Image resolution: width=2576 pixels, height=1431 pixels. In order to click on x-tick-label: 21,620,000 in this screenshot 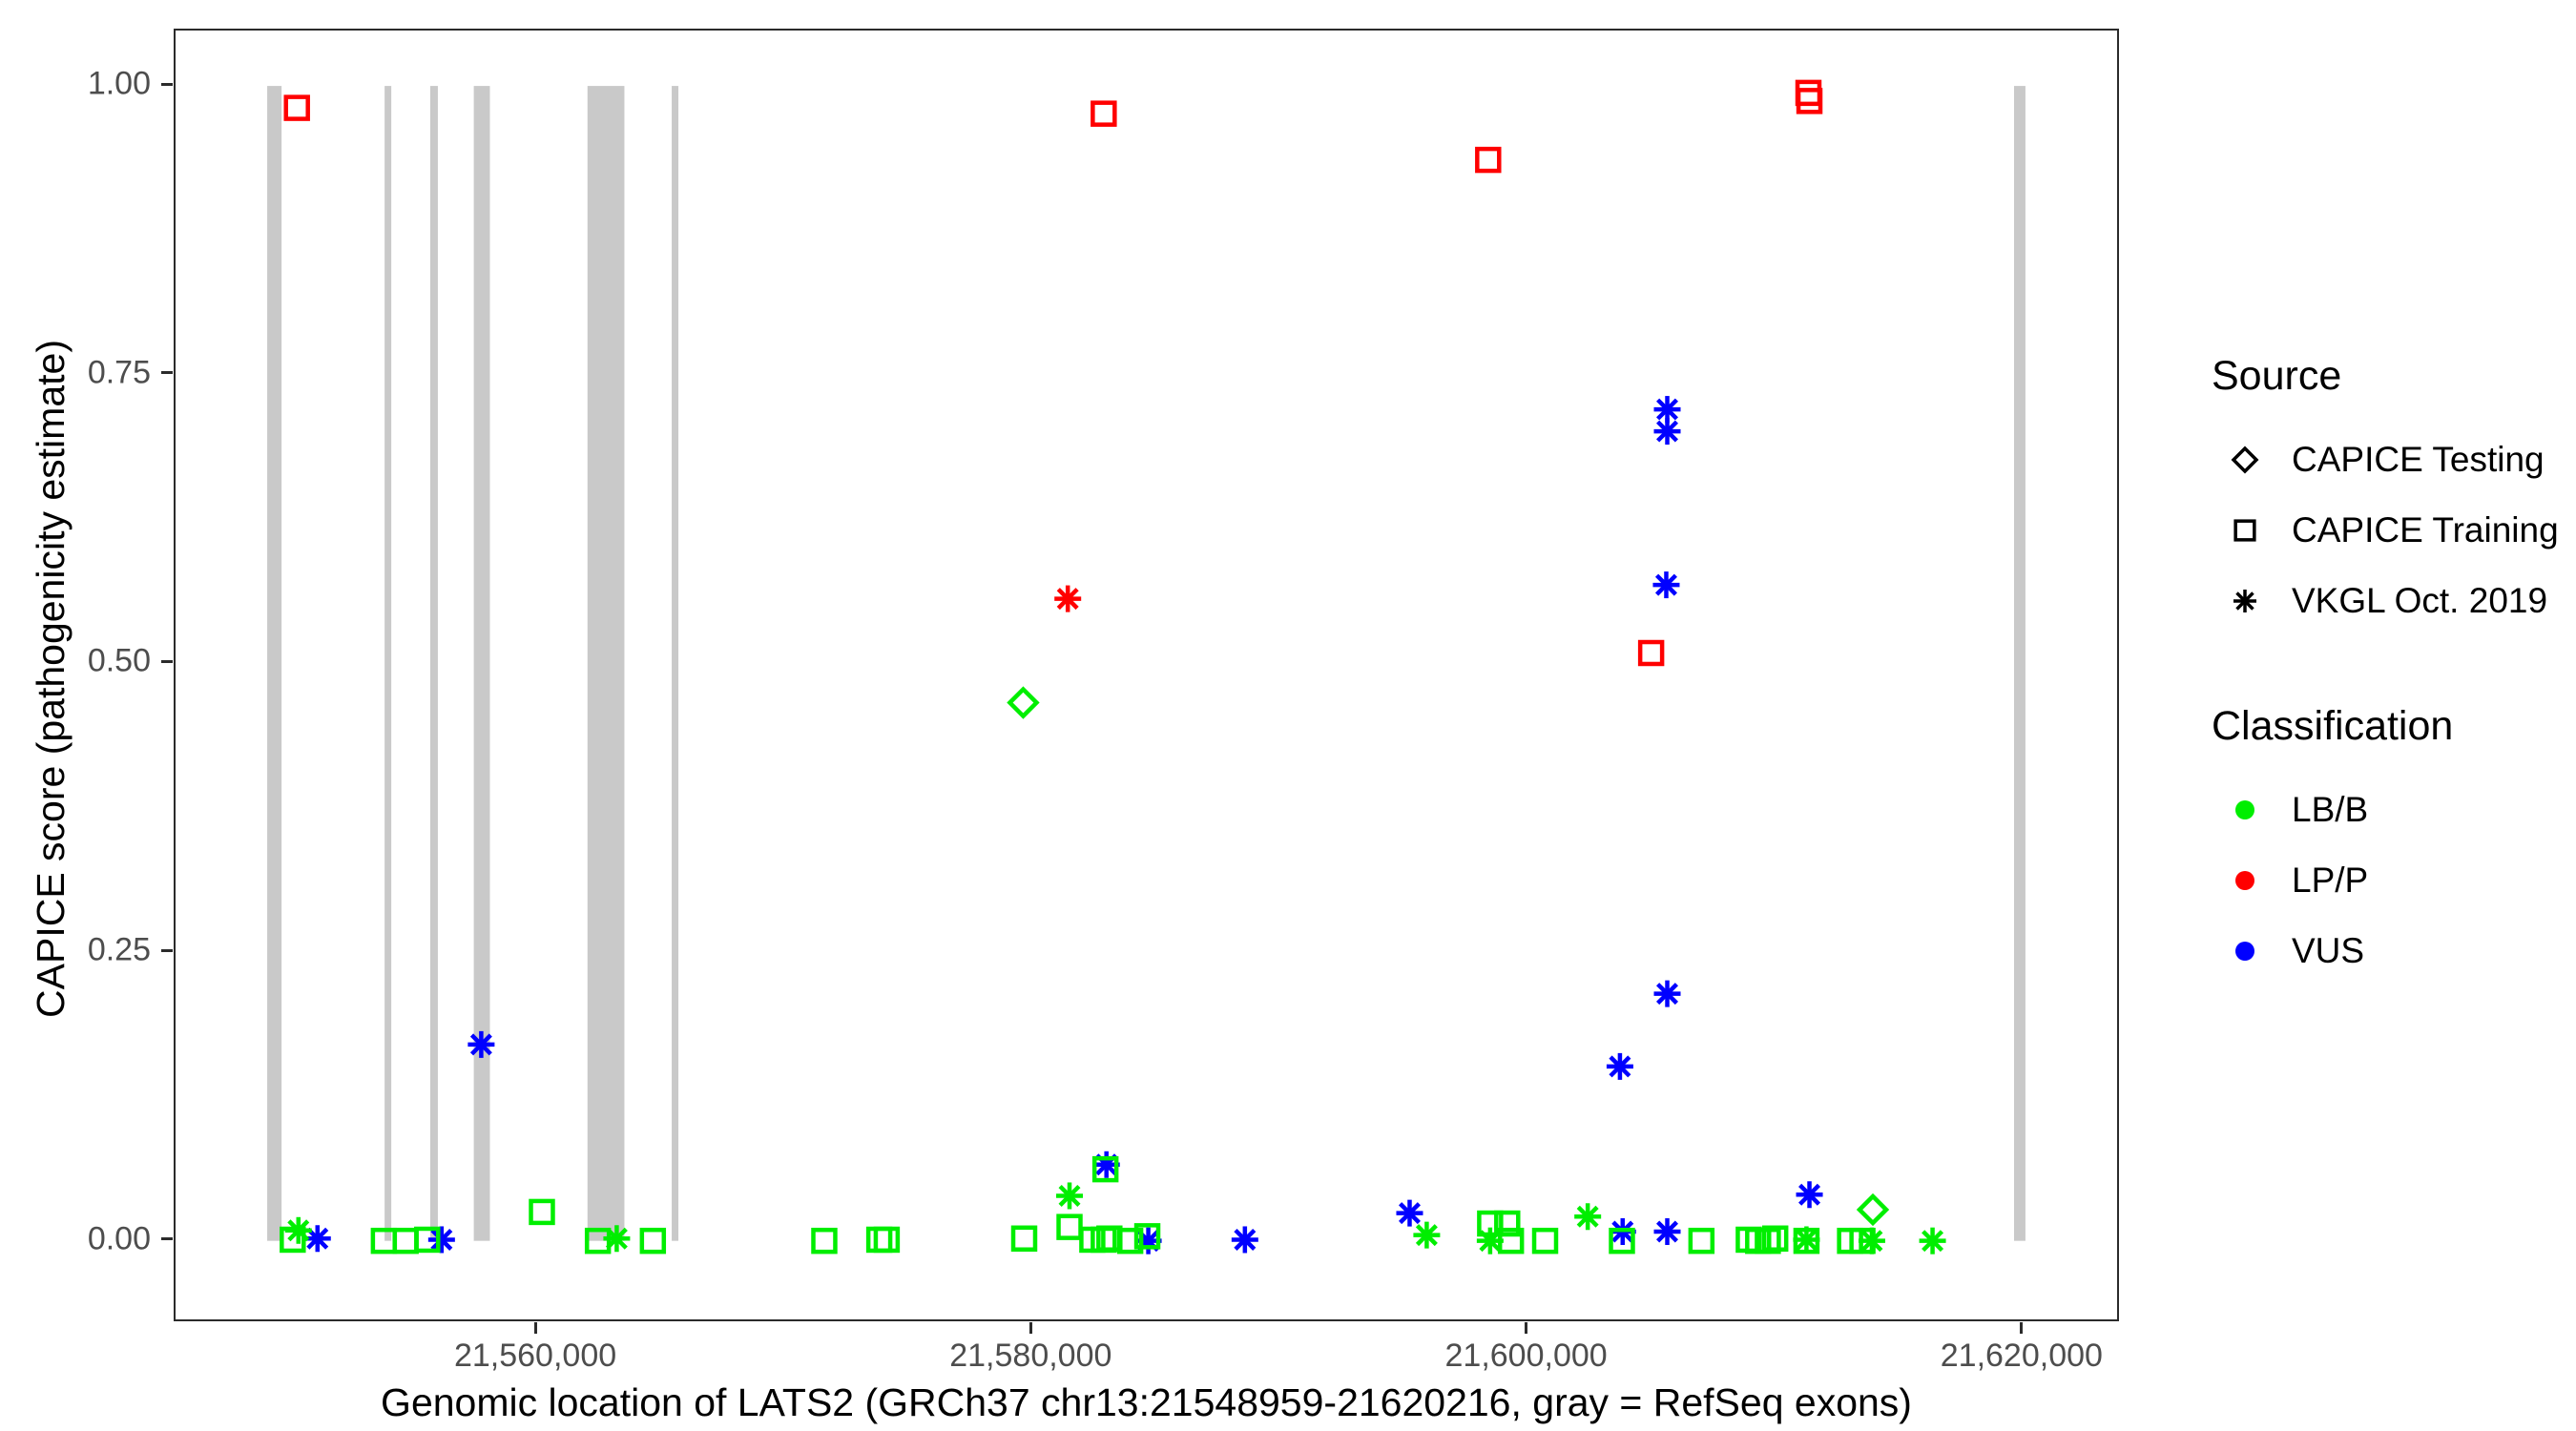, I will do `click(2021, 1356)`.